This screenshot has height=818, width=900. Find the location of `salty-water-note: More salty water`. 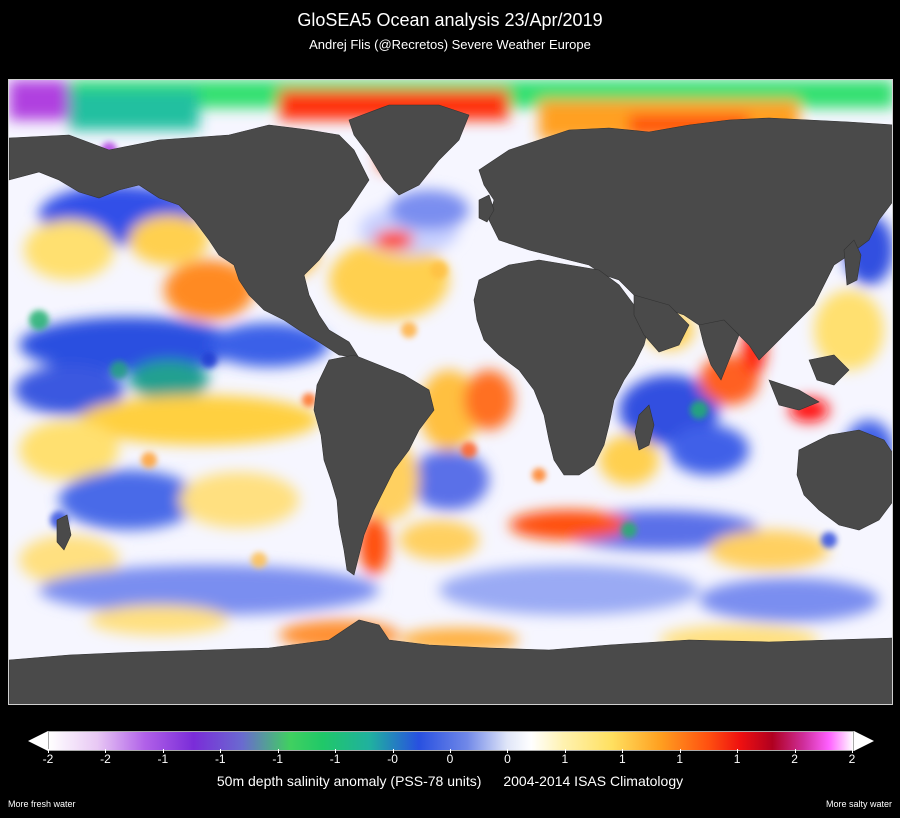

salty-water-note: More salty water is located at coordinates (858, 804).